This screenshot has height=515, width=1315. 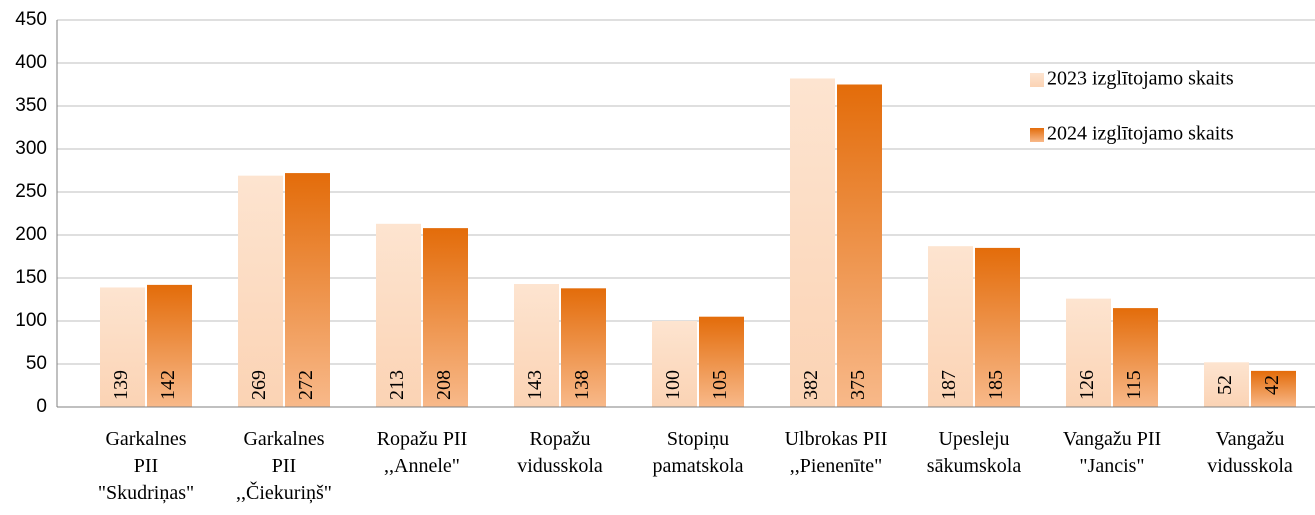 I want to click on y-tick-label: 150, so click(x=31, y=277).